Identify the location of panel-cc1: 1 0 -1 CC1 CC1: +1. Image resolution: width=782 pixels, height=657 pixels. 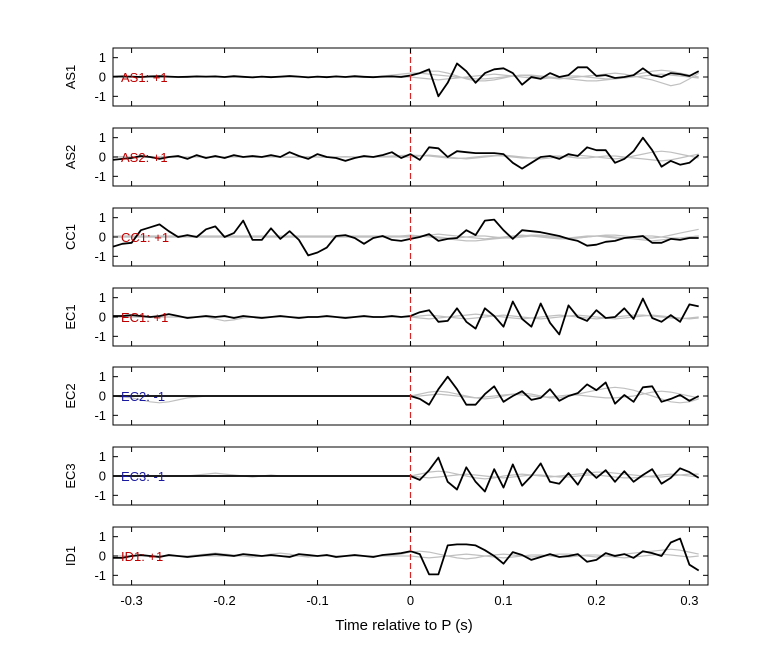
(386, 237).